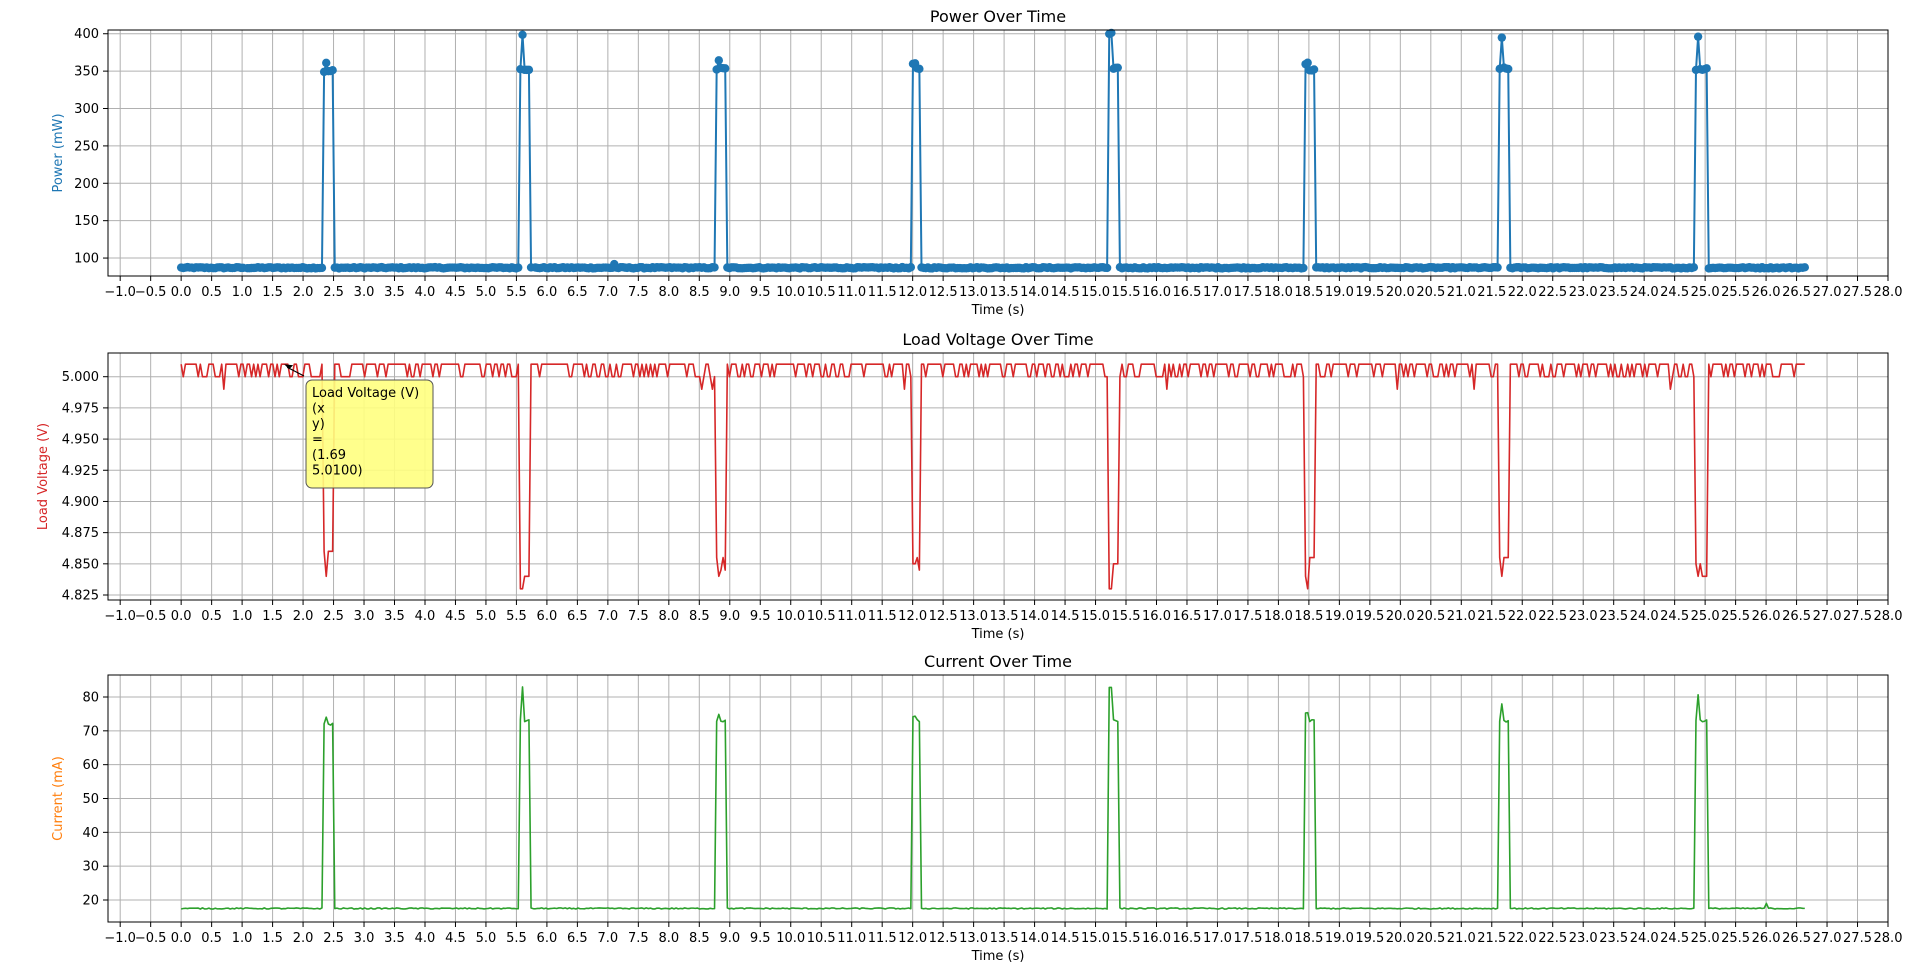  Describe the element at coordinates (1400, 616) in the screenshot. I see `x-tick-label: 20.0` at that location.